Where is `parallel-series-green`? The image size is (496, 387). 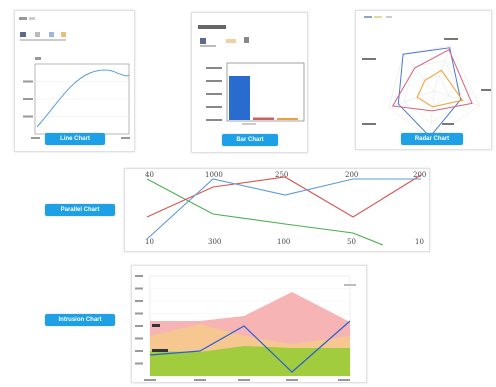
parallel-series-green is located at coordinates (265, 212).